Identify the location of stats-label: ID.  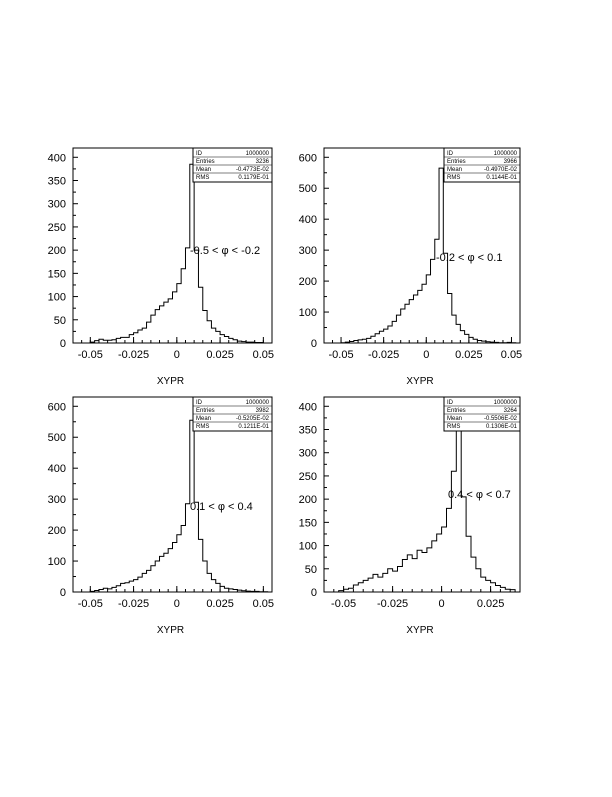
(199, 403).